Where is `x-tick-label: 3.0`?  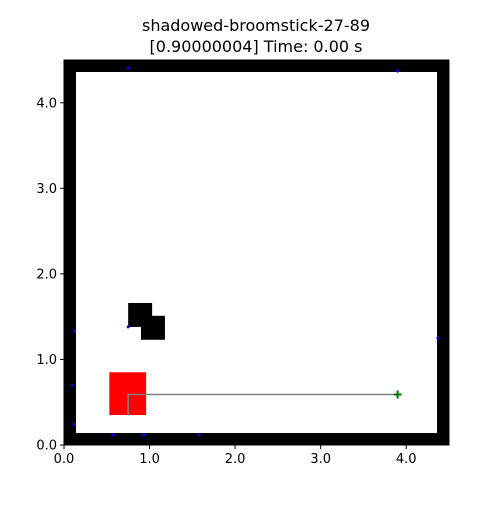 x-tick-label: 3.0 is located at coordinates (320, 459).